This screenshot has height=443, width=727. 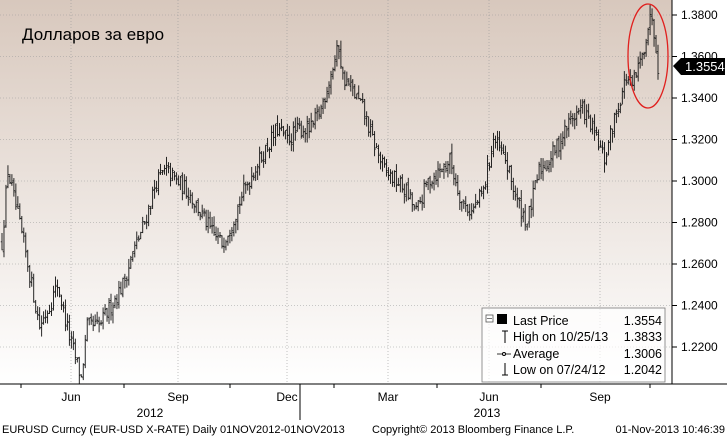 What do you see at coordinates (150, 413) in the screenshot?
I see `x-year-label: 2012` at bounding box center [150, 413].